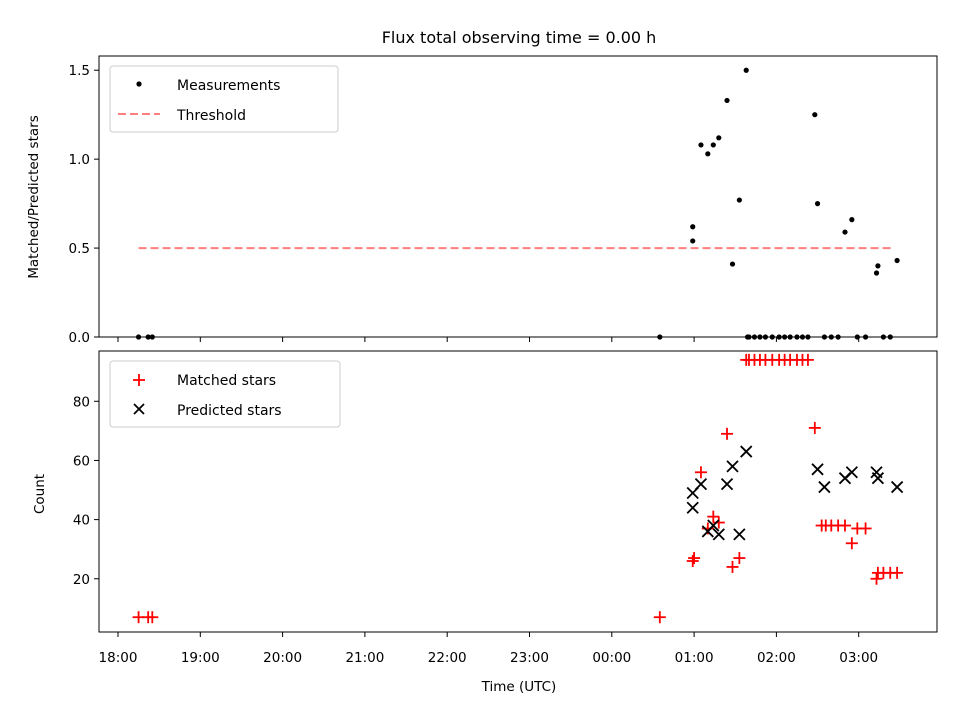 Image resolution: width=960 pixels, height=720 pixels. What do you see at coordinates (694, 658) in the screenshot?
I see `bottom-xtick-label: 01:00` at bounding box center [694, 658].